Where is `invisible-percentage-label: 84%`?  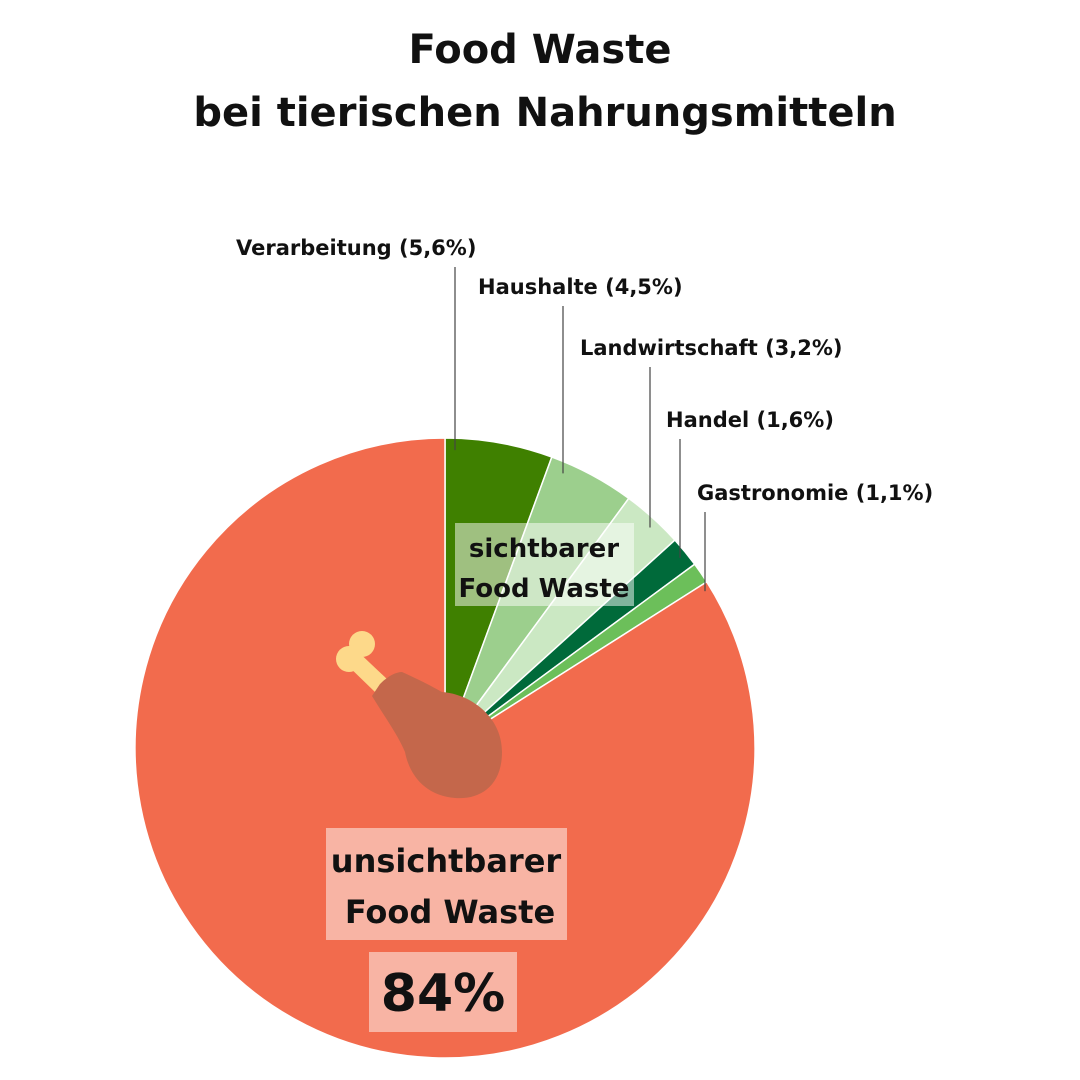
invisible-percentage-label: 84% is located at coordinates (443, 994).